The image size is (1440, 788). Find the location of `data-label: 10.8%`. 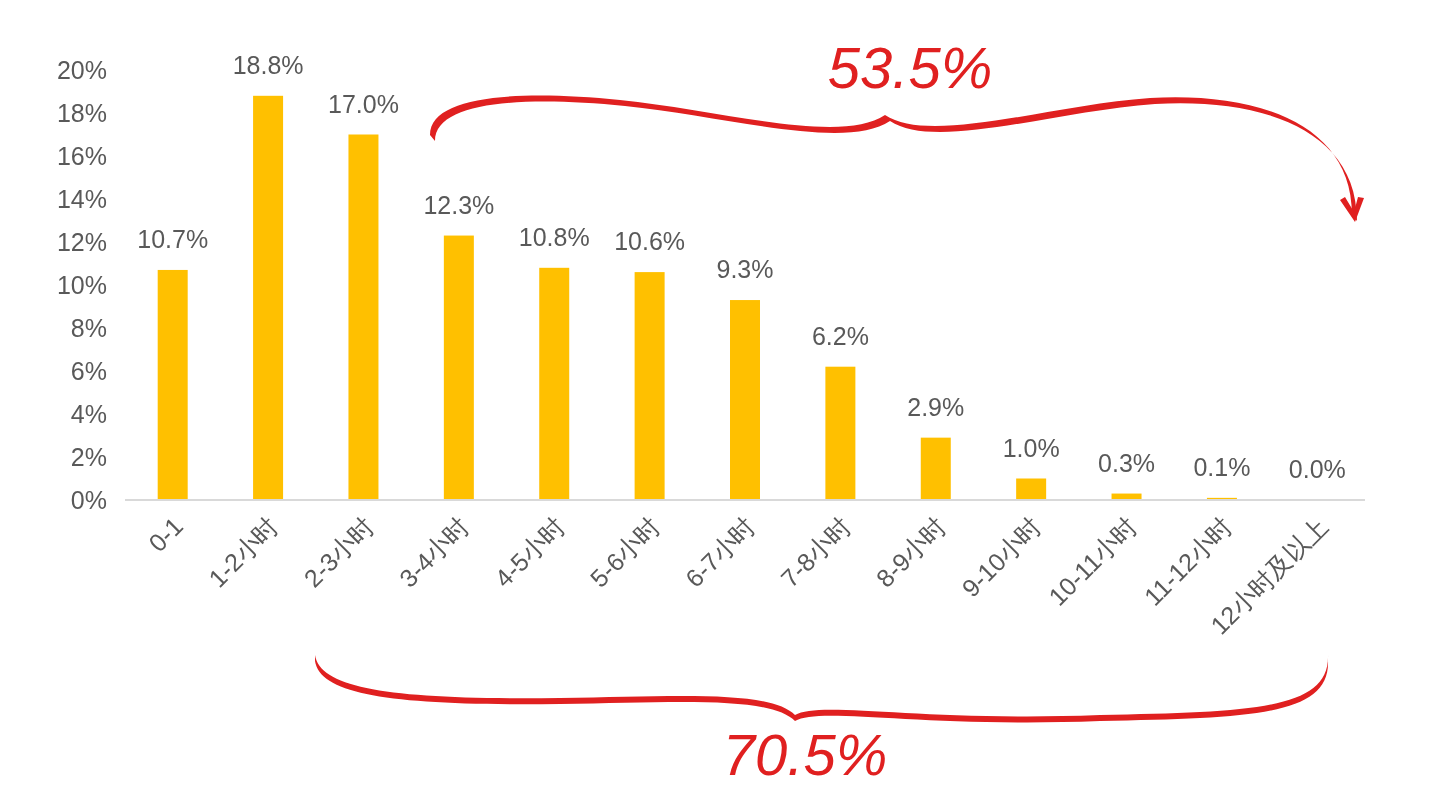

data-label: 10.8% is located at coordinates (554, 236).